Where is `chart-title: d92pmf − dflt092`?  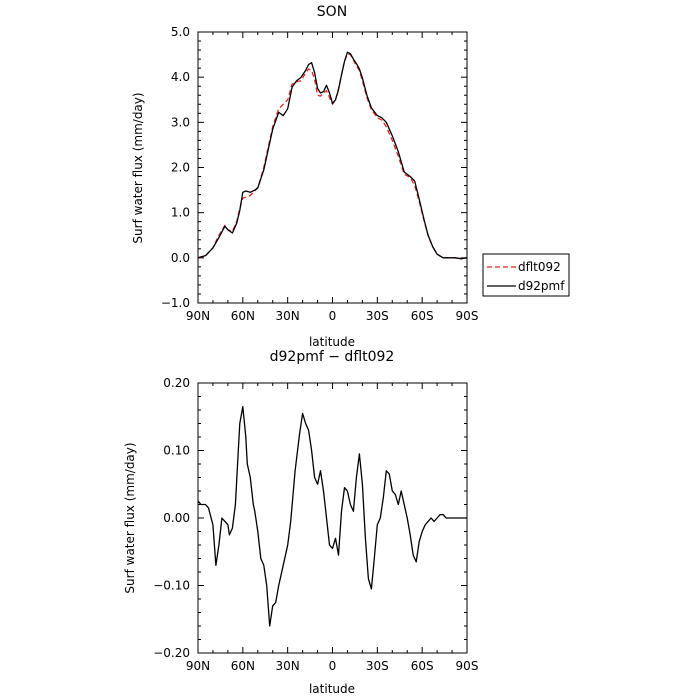 chart-title: d92pmf − dflt092 is located at coordinates (332, 357).